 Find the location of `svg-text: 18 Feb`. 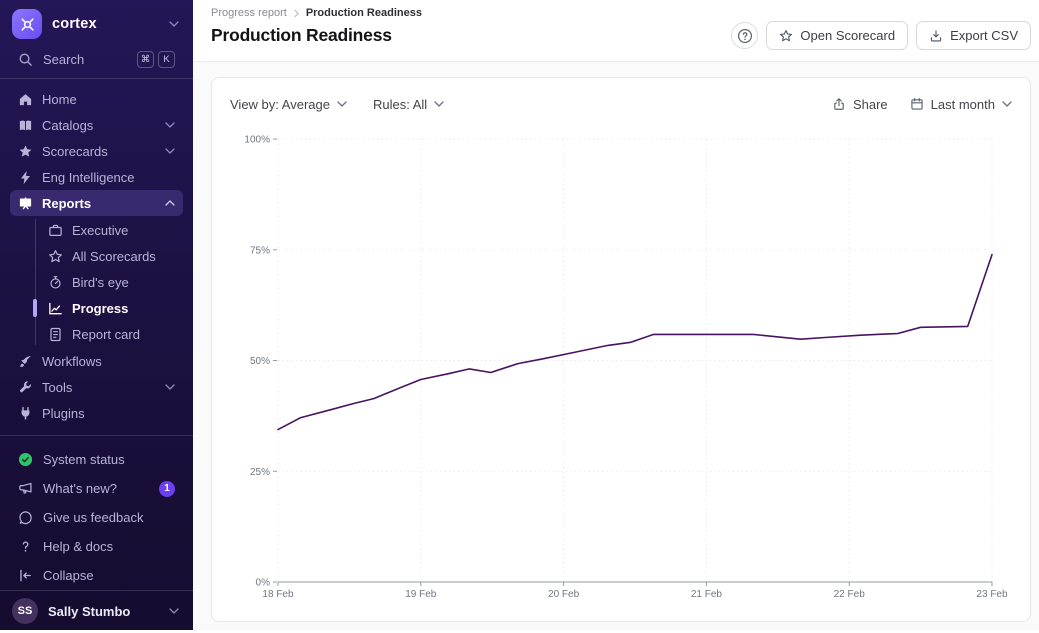

svg-text: 18 Feb is located at coordinates (278, 594).